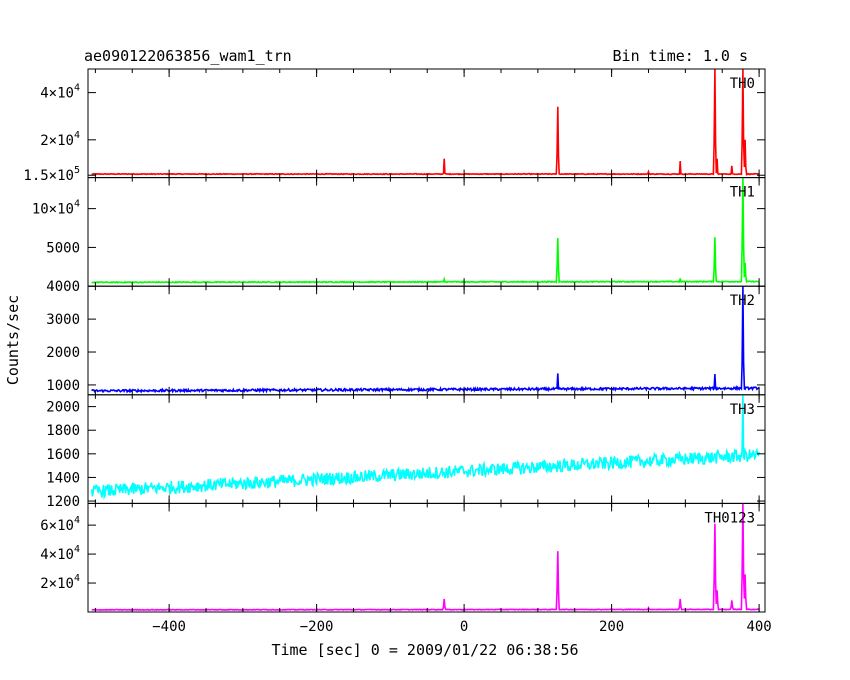 The width and height of the screenshot is (850, 680). What do you see at coordinates (464, 627) in the screenshot?
I see `x-tick-label: 0` at bounding box center [464, 627].